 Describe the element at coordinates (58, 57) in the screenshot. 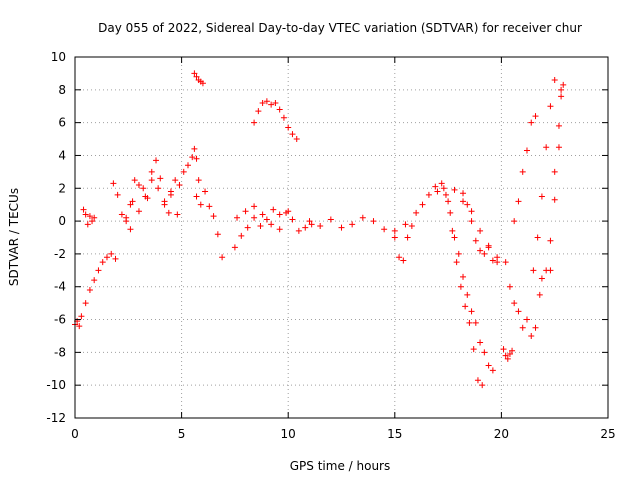

I see `y-tick-label: 10` at that location.